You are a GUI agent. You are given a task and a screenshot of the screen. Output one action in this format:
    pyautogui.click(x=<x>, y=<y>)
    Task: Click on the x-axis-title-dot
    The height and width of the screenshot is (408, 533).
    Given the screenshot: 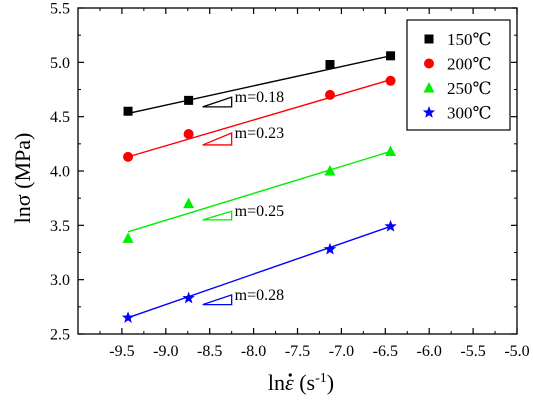 What is the action you would take?
    pyautogui.click(x=290, y=375)
    